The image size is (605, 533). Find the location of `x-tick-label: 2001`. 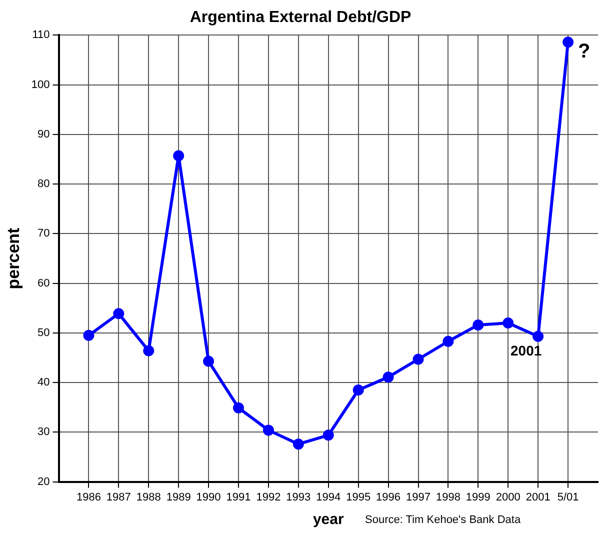

x-tick-label: 2001 is located at coordinates (538, 497).